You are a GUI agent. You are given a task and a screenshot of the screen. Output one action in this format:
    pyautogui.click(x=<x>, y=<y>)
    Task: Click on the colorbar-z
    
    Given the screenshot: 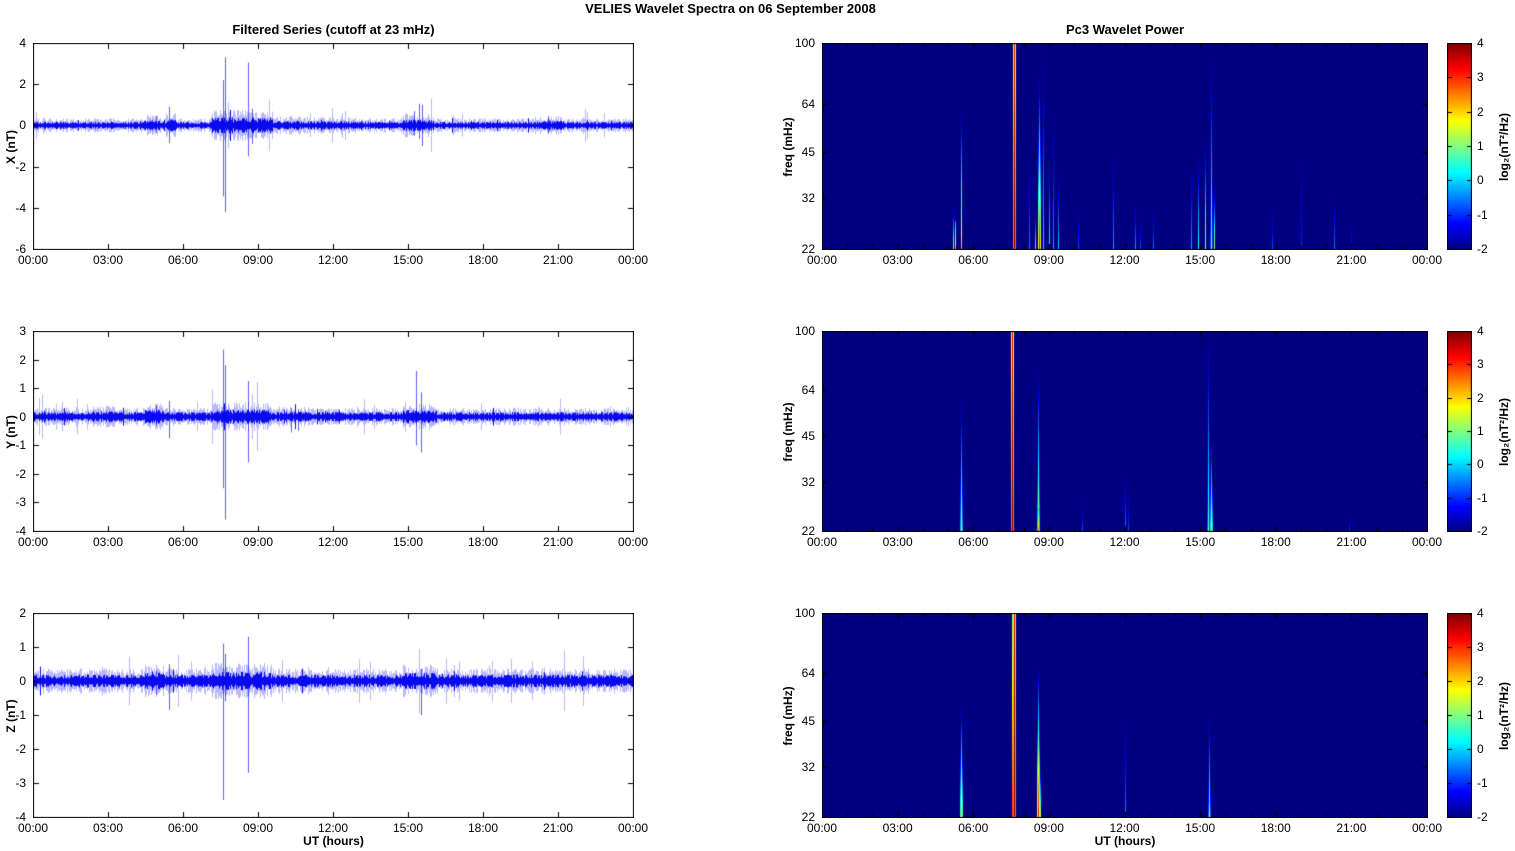 What is the action you would take?
    pyautogui.click(x=1459, y=715)
    